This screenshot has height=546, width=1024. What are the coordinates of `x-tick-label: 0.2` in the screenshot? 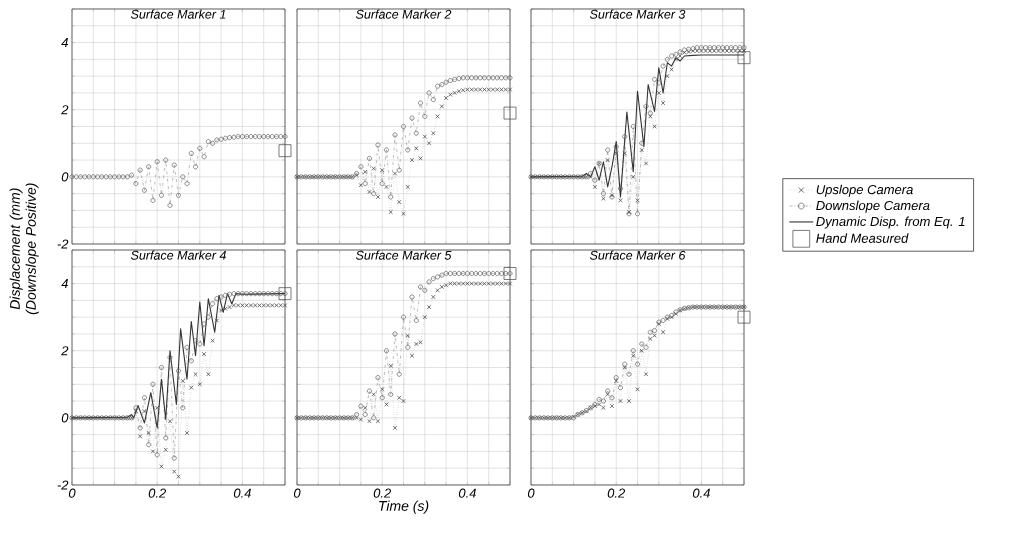 It's located at (382, 493).